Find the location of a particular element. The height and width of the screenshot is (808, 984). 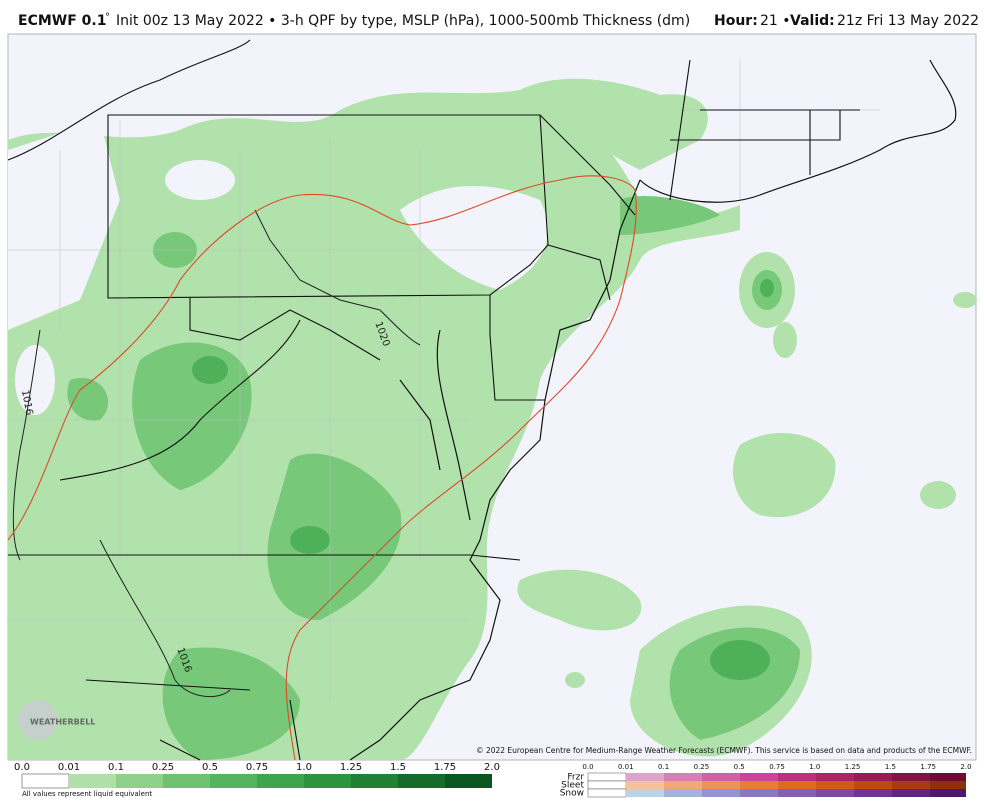

ptype-legend is located at coordinates (776, 785).